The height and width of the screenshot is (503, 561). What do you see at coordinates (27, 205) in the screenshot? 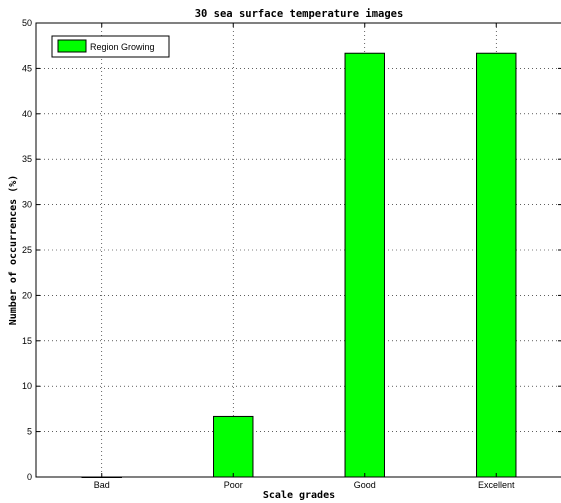
I see `y-tick-label: 30` at bounding box center [27, 205].